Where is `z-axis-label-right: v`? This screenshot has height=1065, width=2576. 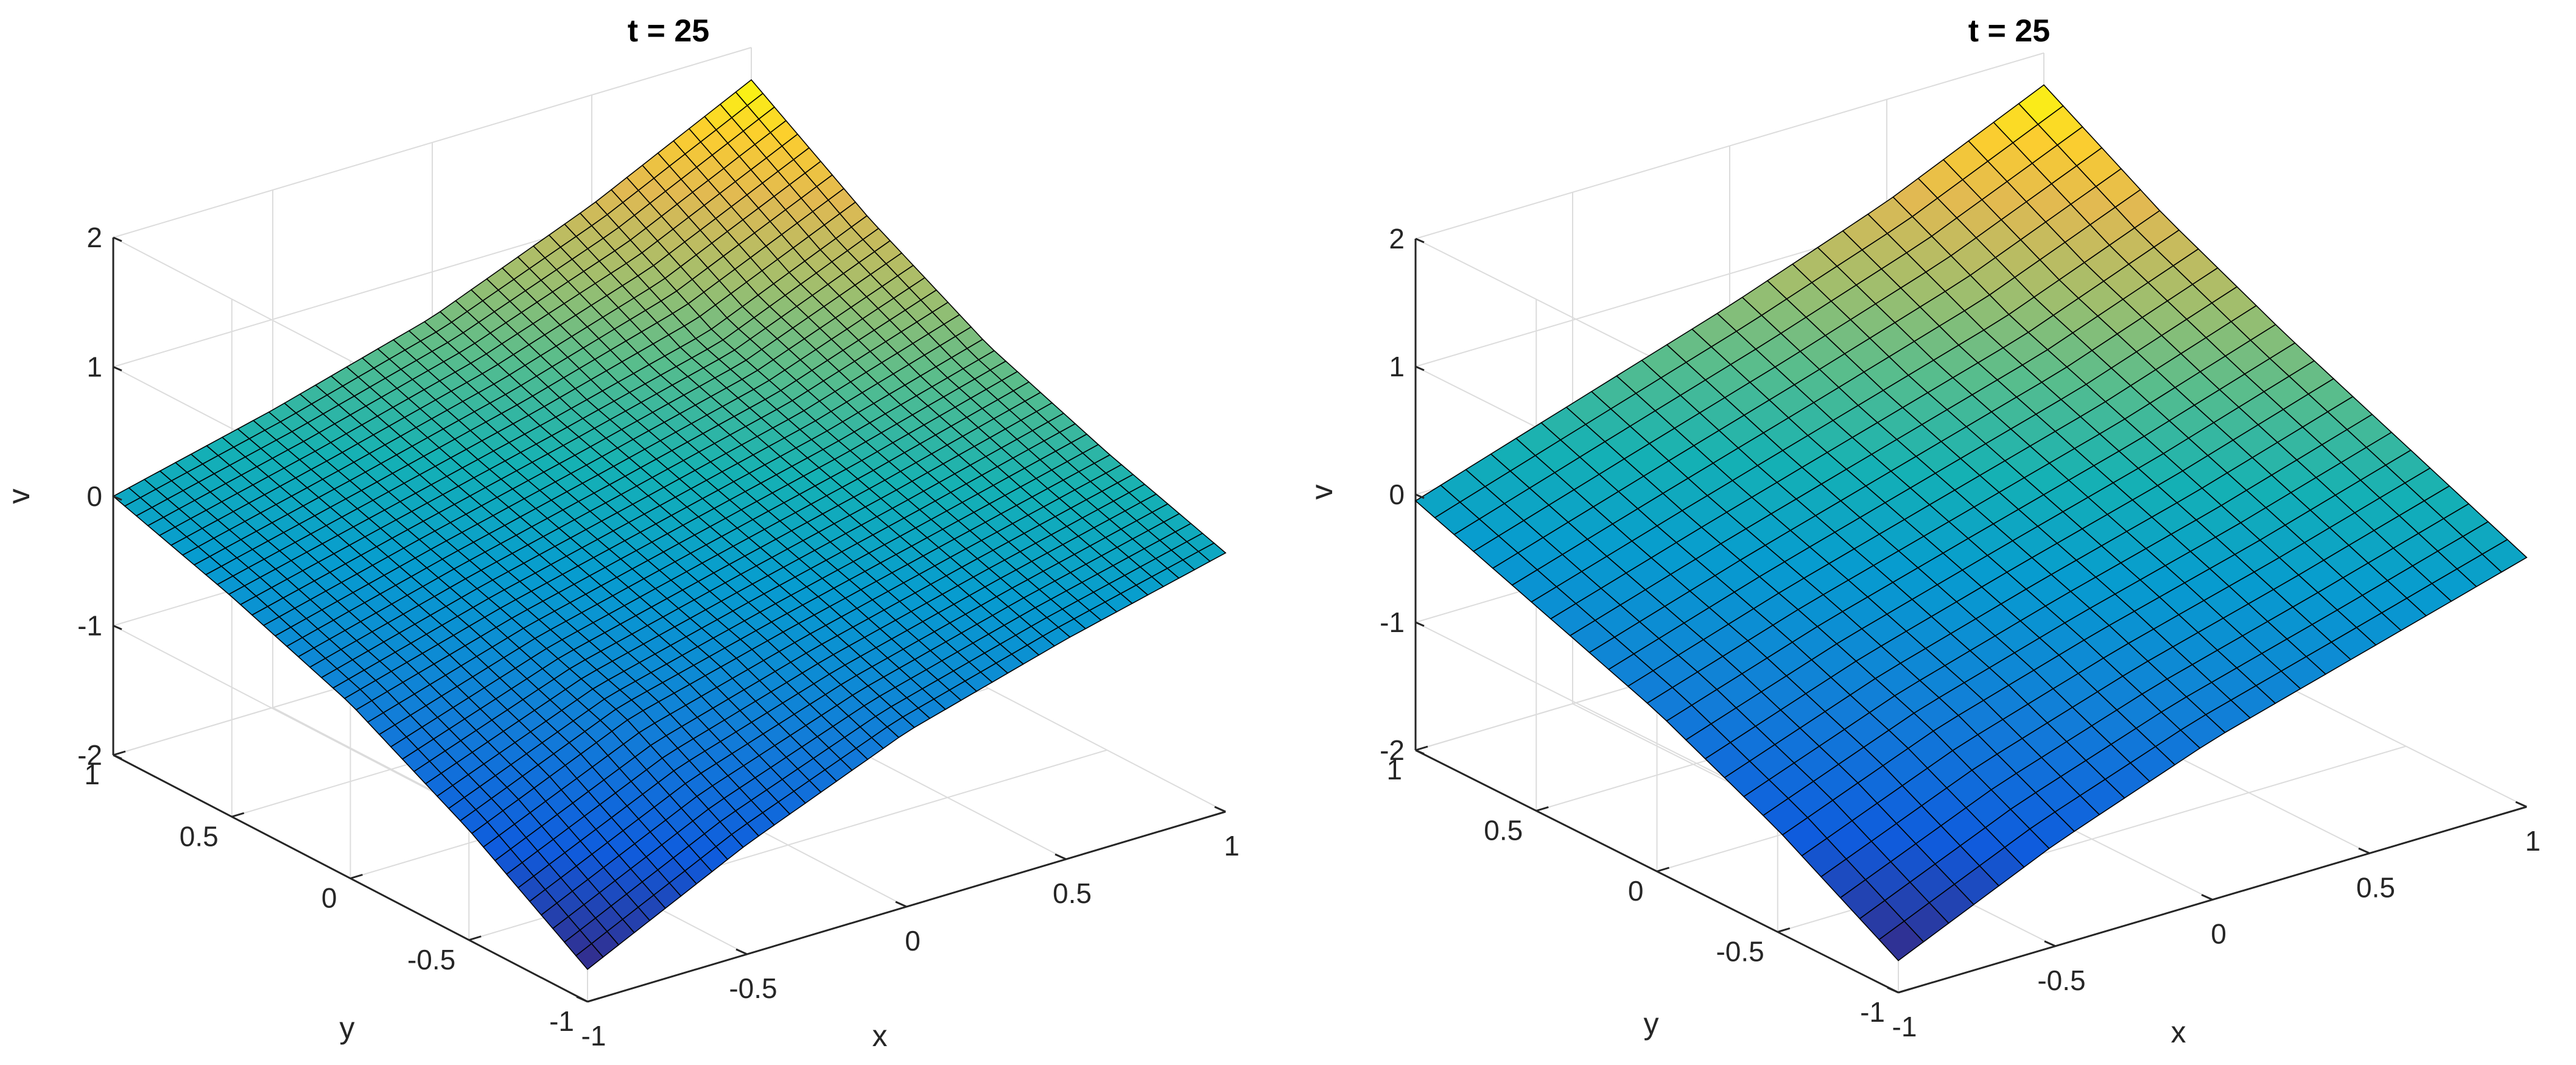 z-axis-label-right: v is located at coordinates (1322, 492).